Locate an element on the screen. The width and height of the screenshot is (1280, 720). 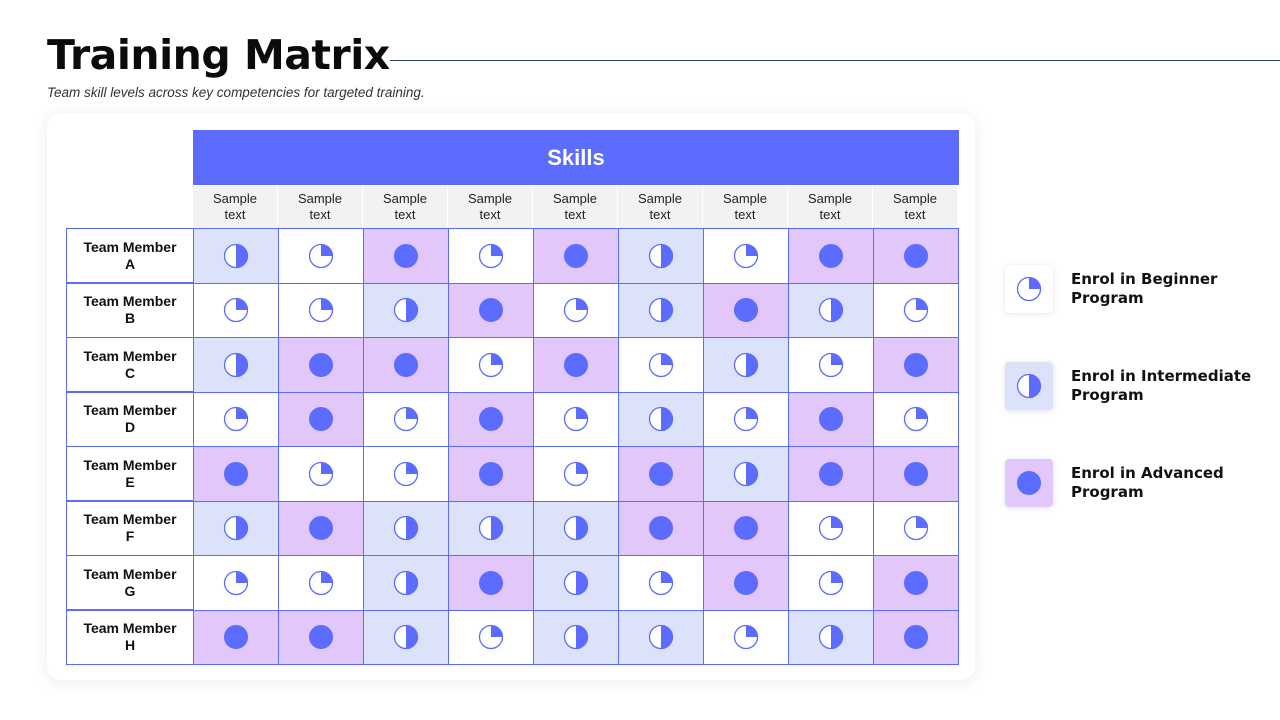
legend-label: Enrol in Intermediate Program is located at coordinates (1161, 385).